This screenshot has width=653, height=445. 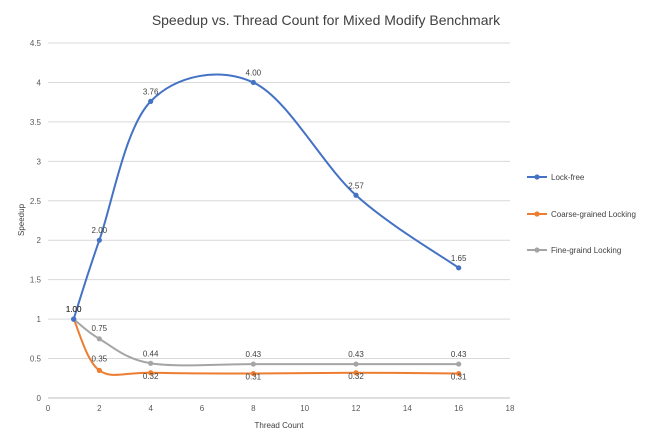 What do you see at coordinates (99, 408) in the screenshot?
I see `x-tick-label: 2` at bounding box center [99, 408].